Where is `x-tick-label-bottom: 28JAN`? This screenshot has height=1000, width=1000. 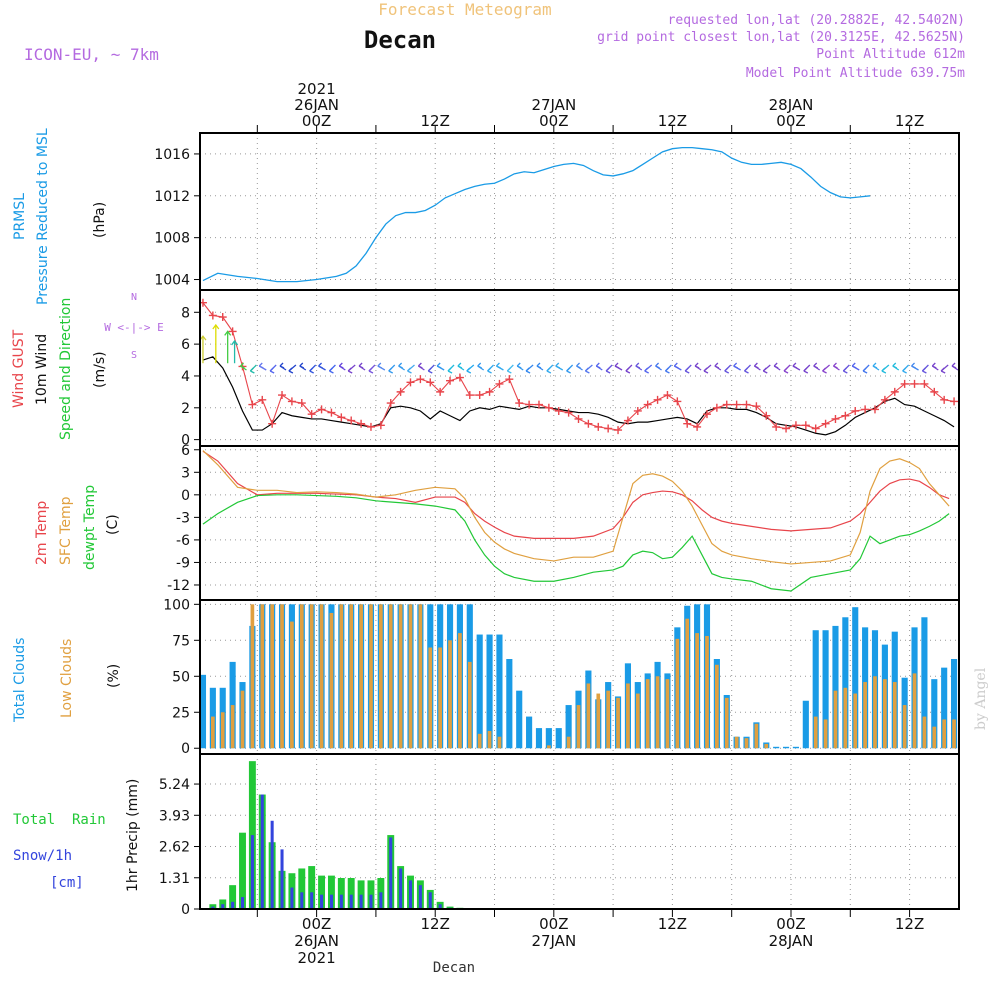 x-tick-label-bottom: 28JAN is located at coordinates (791, 941).